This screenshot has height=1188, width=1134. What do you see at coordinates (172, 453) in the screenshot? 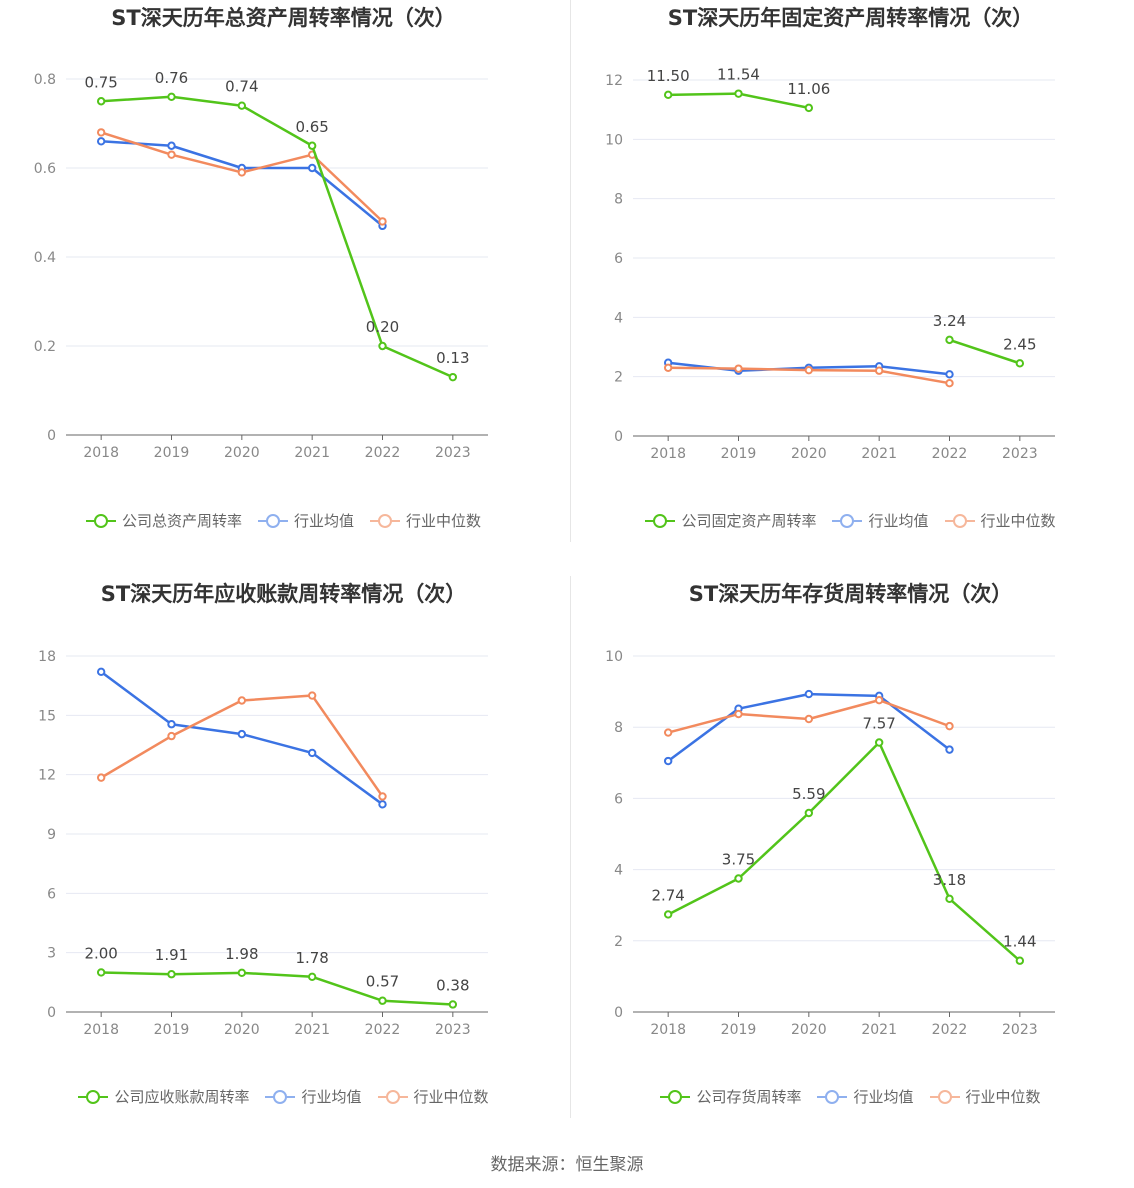
I see `x-tick-label: 2019` at bounding box center [172, 453].